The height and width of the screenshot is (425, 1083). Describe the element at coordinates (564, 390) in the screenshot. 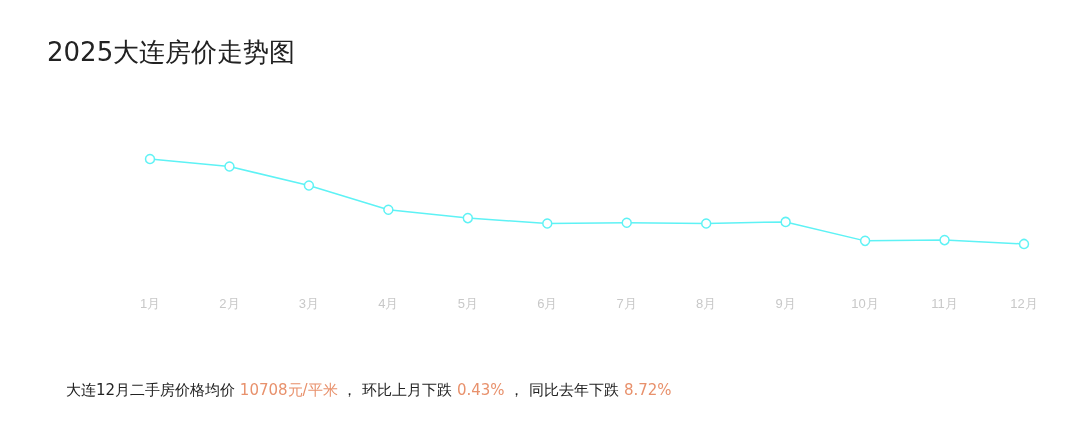

I see `text: ， 同比去年下跌` at that location.